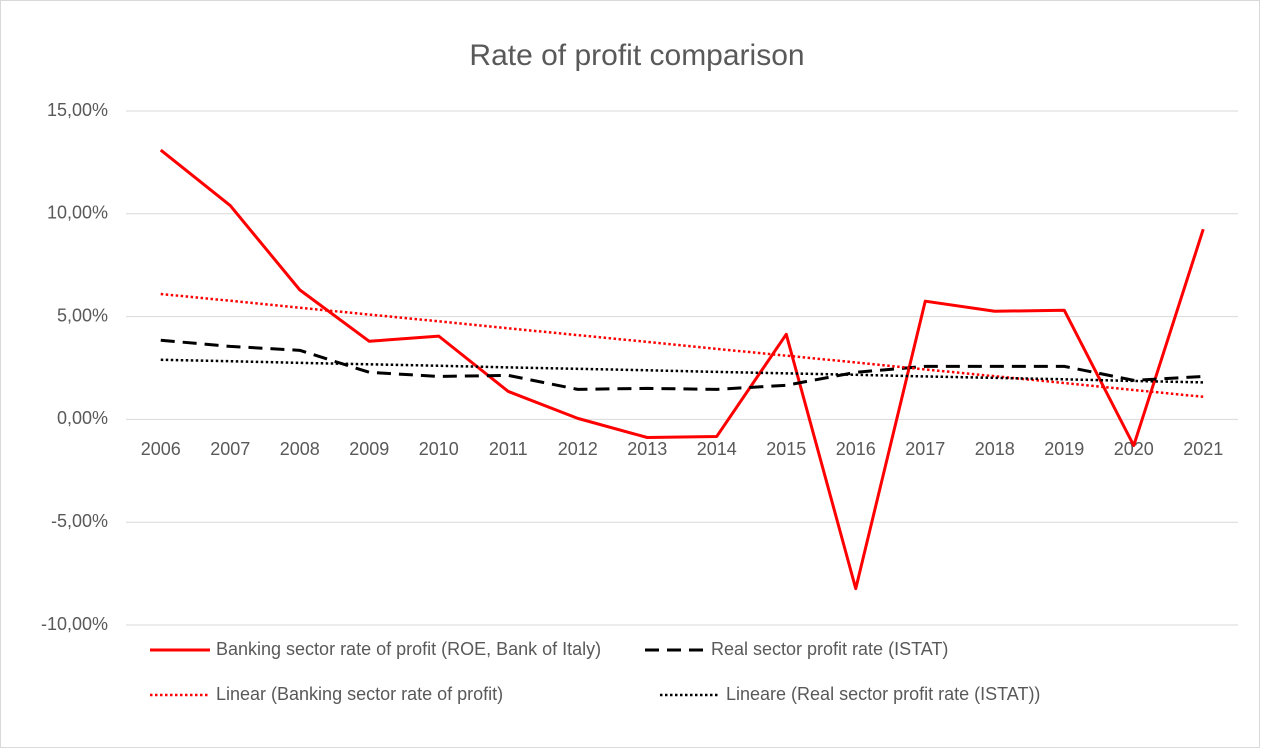 The width and height of the screenshot is (1261, 754). Describe the element at coordinates (82, 418) in the screenshot. I see `y-tick-label: 0,00%` at that location.